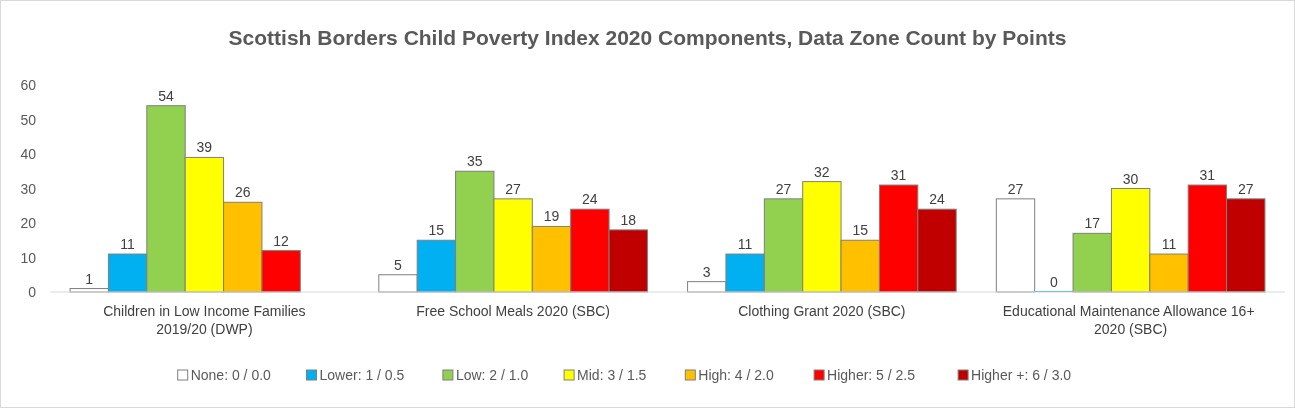  I want to click on chart-title: Scottish Borders Child Poverty Index 2020 Components, Data Zone Count by Points, so click(647, 37).